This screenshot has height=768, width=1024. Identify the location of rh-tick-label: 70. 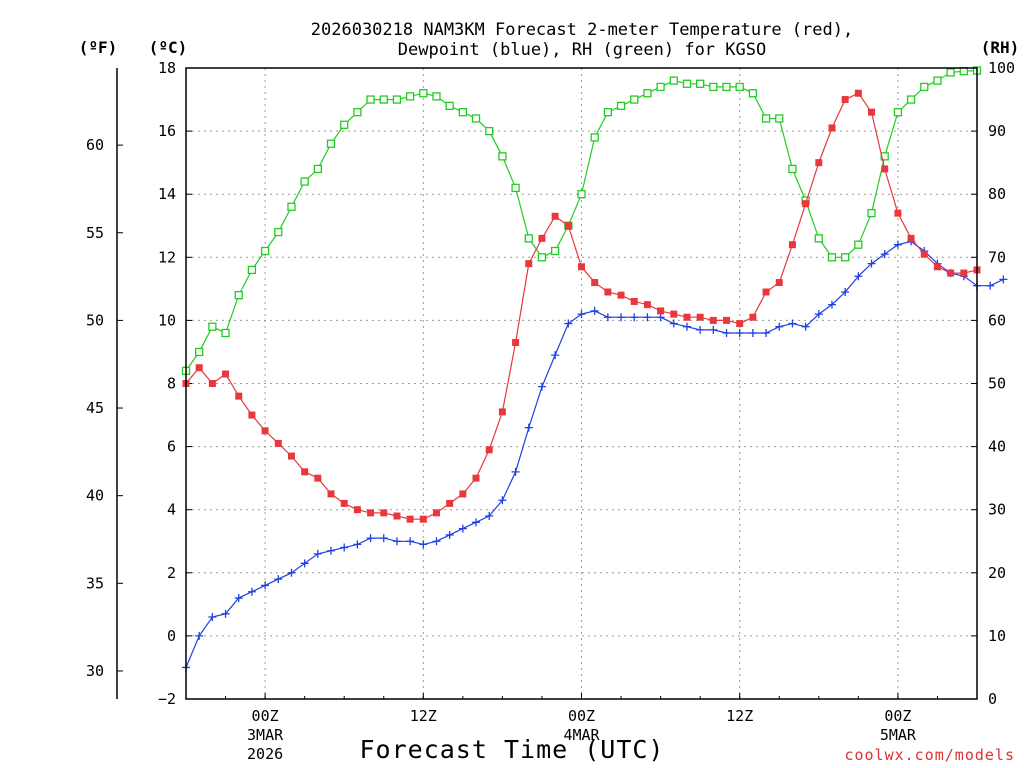
(997, 257).